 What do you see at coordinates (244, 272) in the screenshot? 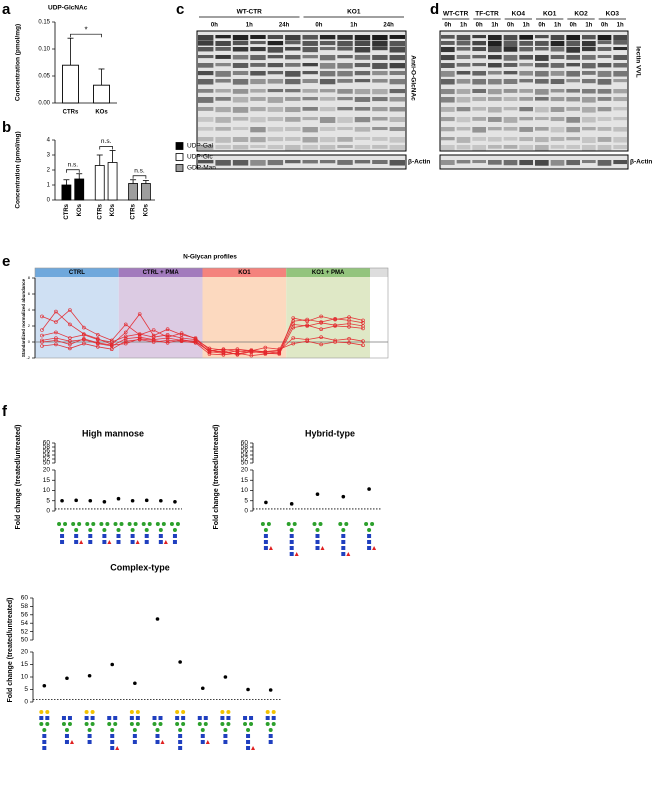
I see `group-header` at bounding box center [244, 272].